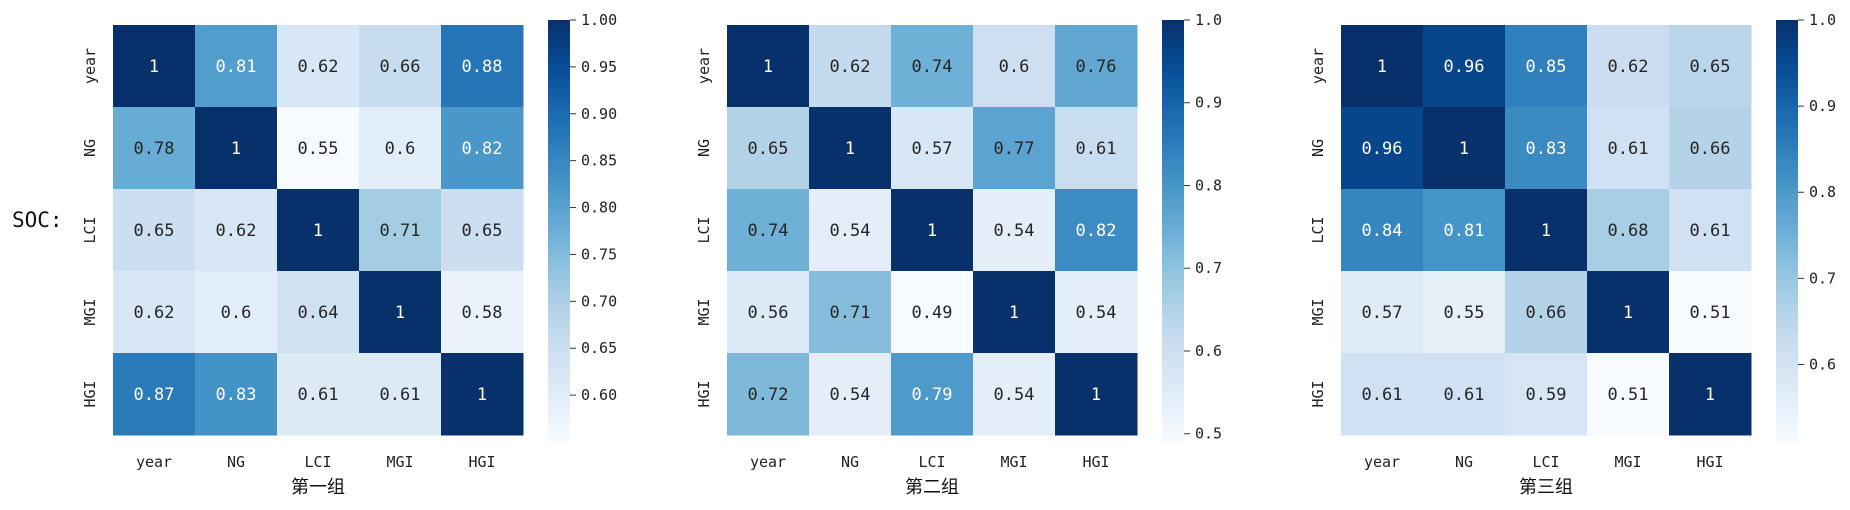 This screenshot has height=510, width=1850. What do you see at coordinates (599, 254) in the screenshot?
I see `colorbar-tick-label: 0.75` at bounding box center [599, 254].